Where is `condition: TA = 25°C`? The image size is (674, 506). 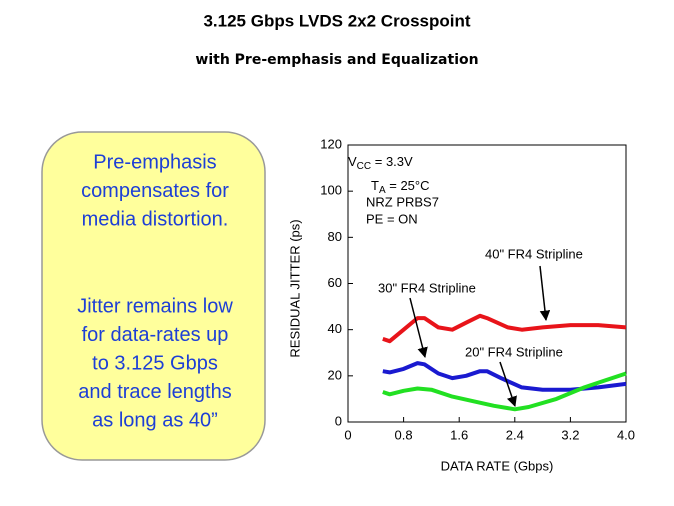 condition: TA = 25°C is located at coordinates (400, 186).